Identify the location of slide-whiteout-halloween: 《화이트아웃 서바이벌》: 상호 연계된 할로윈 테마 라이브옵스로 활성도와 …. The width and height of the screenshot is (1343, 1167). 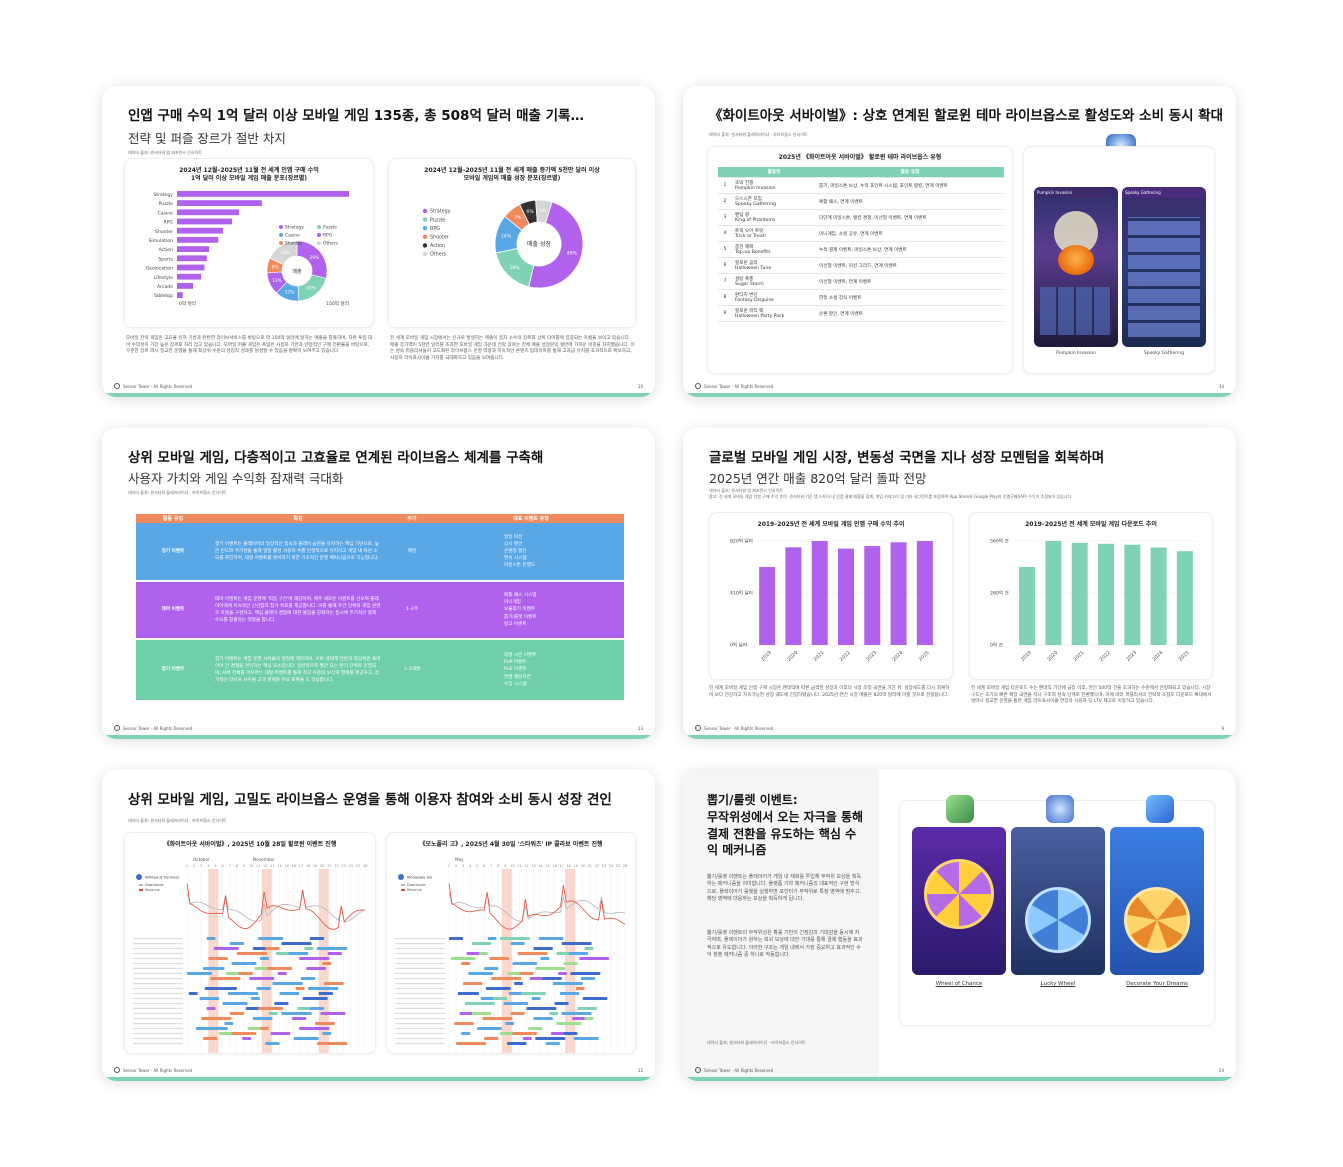
(959, 241).